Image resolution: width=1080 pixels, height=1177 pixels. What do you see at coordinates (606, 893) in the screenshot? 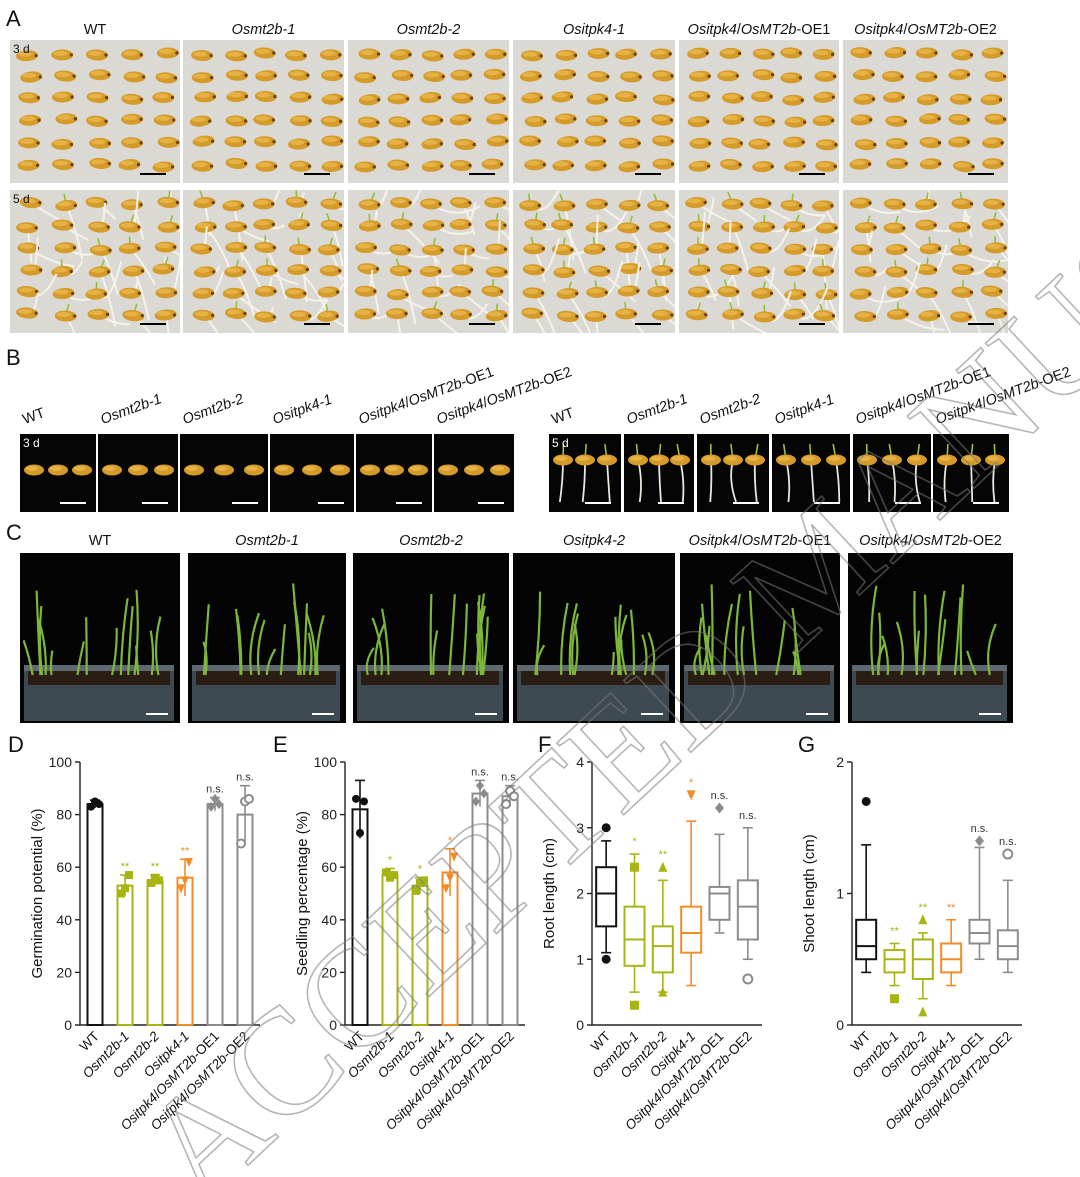
I see `box-plot` at bounding box center [606, 893].